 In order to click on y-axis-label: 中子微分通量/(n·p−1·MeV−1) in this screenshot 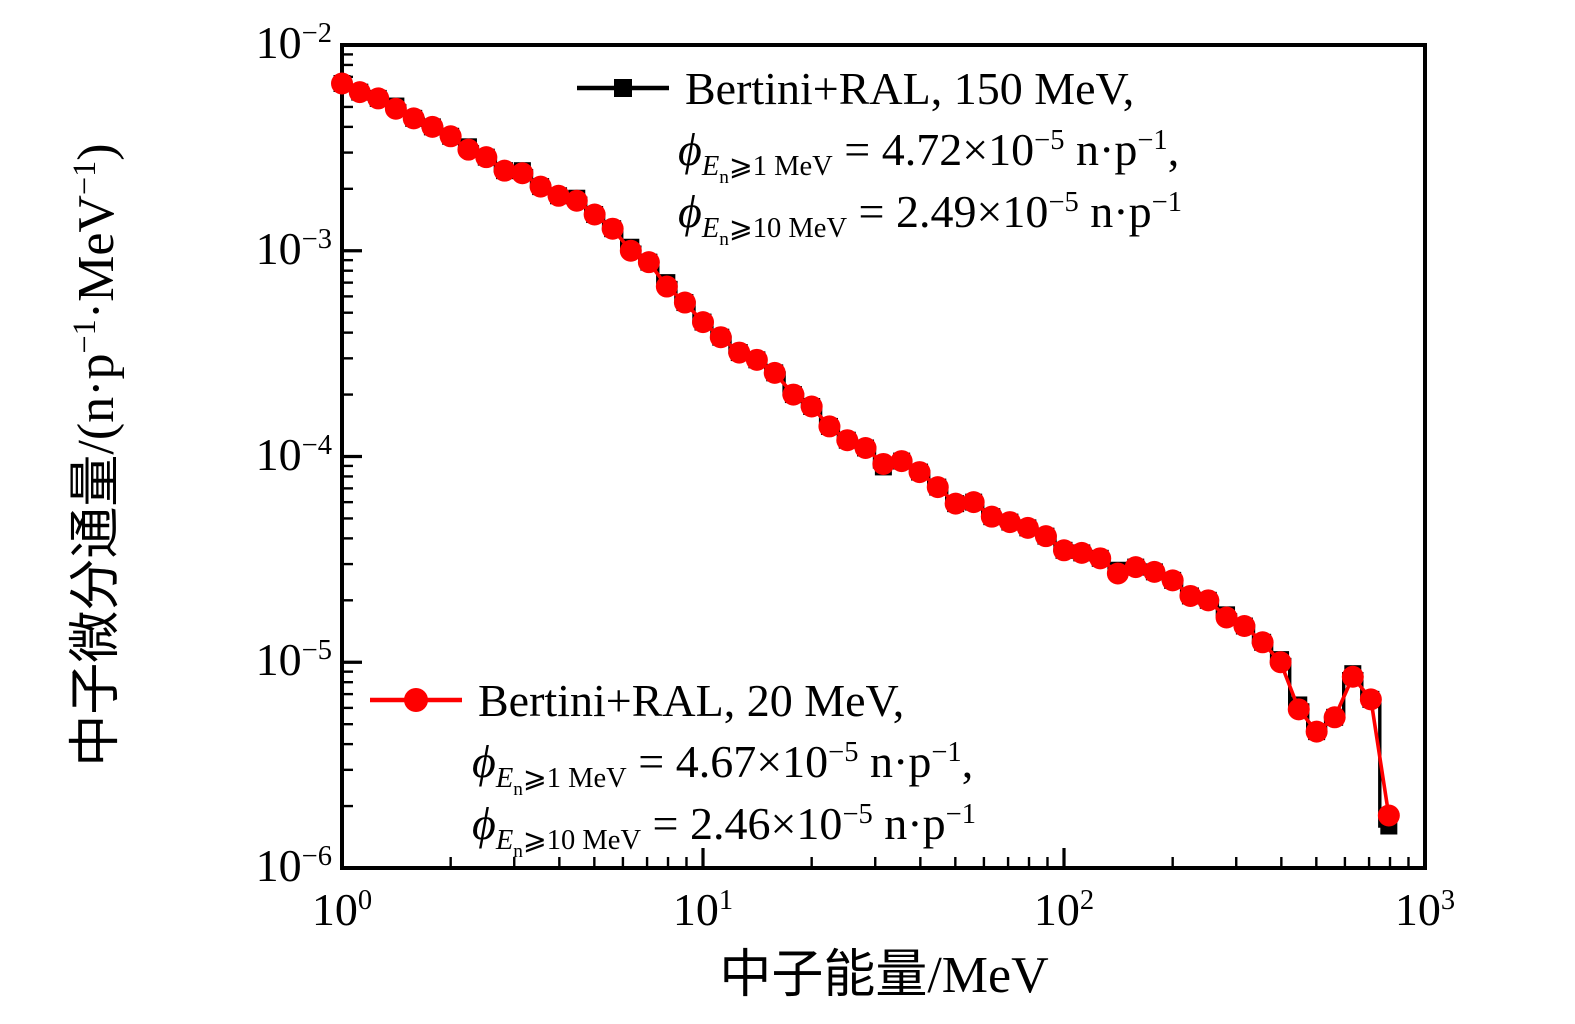, I will do `click(97, 477)`.